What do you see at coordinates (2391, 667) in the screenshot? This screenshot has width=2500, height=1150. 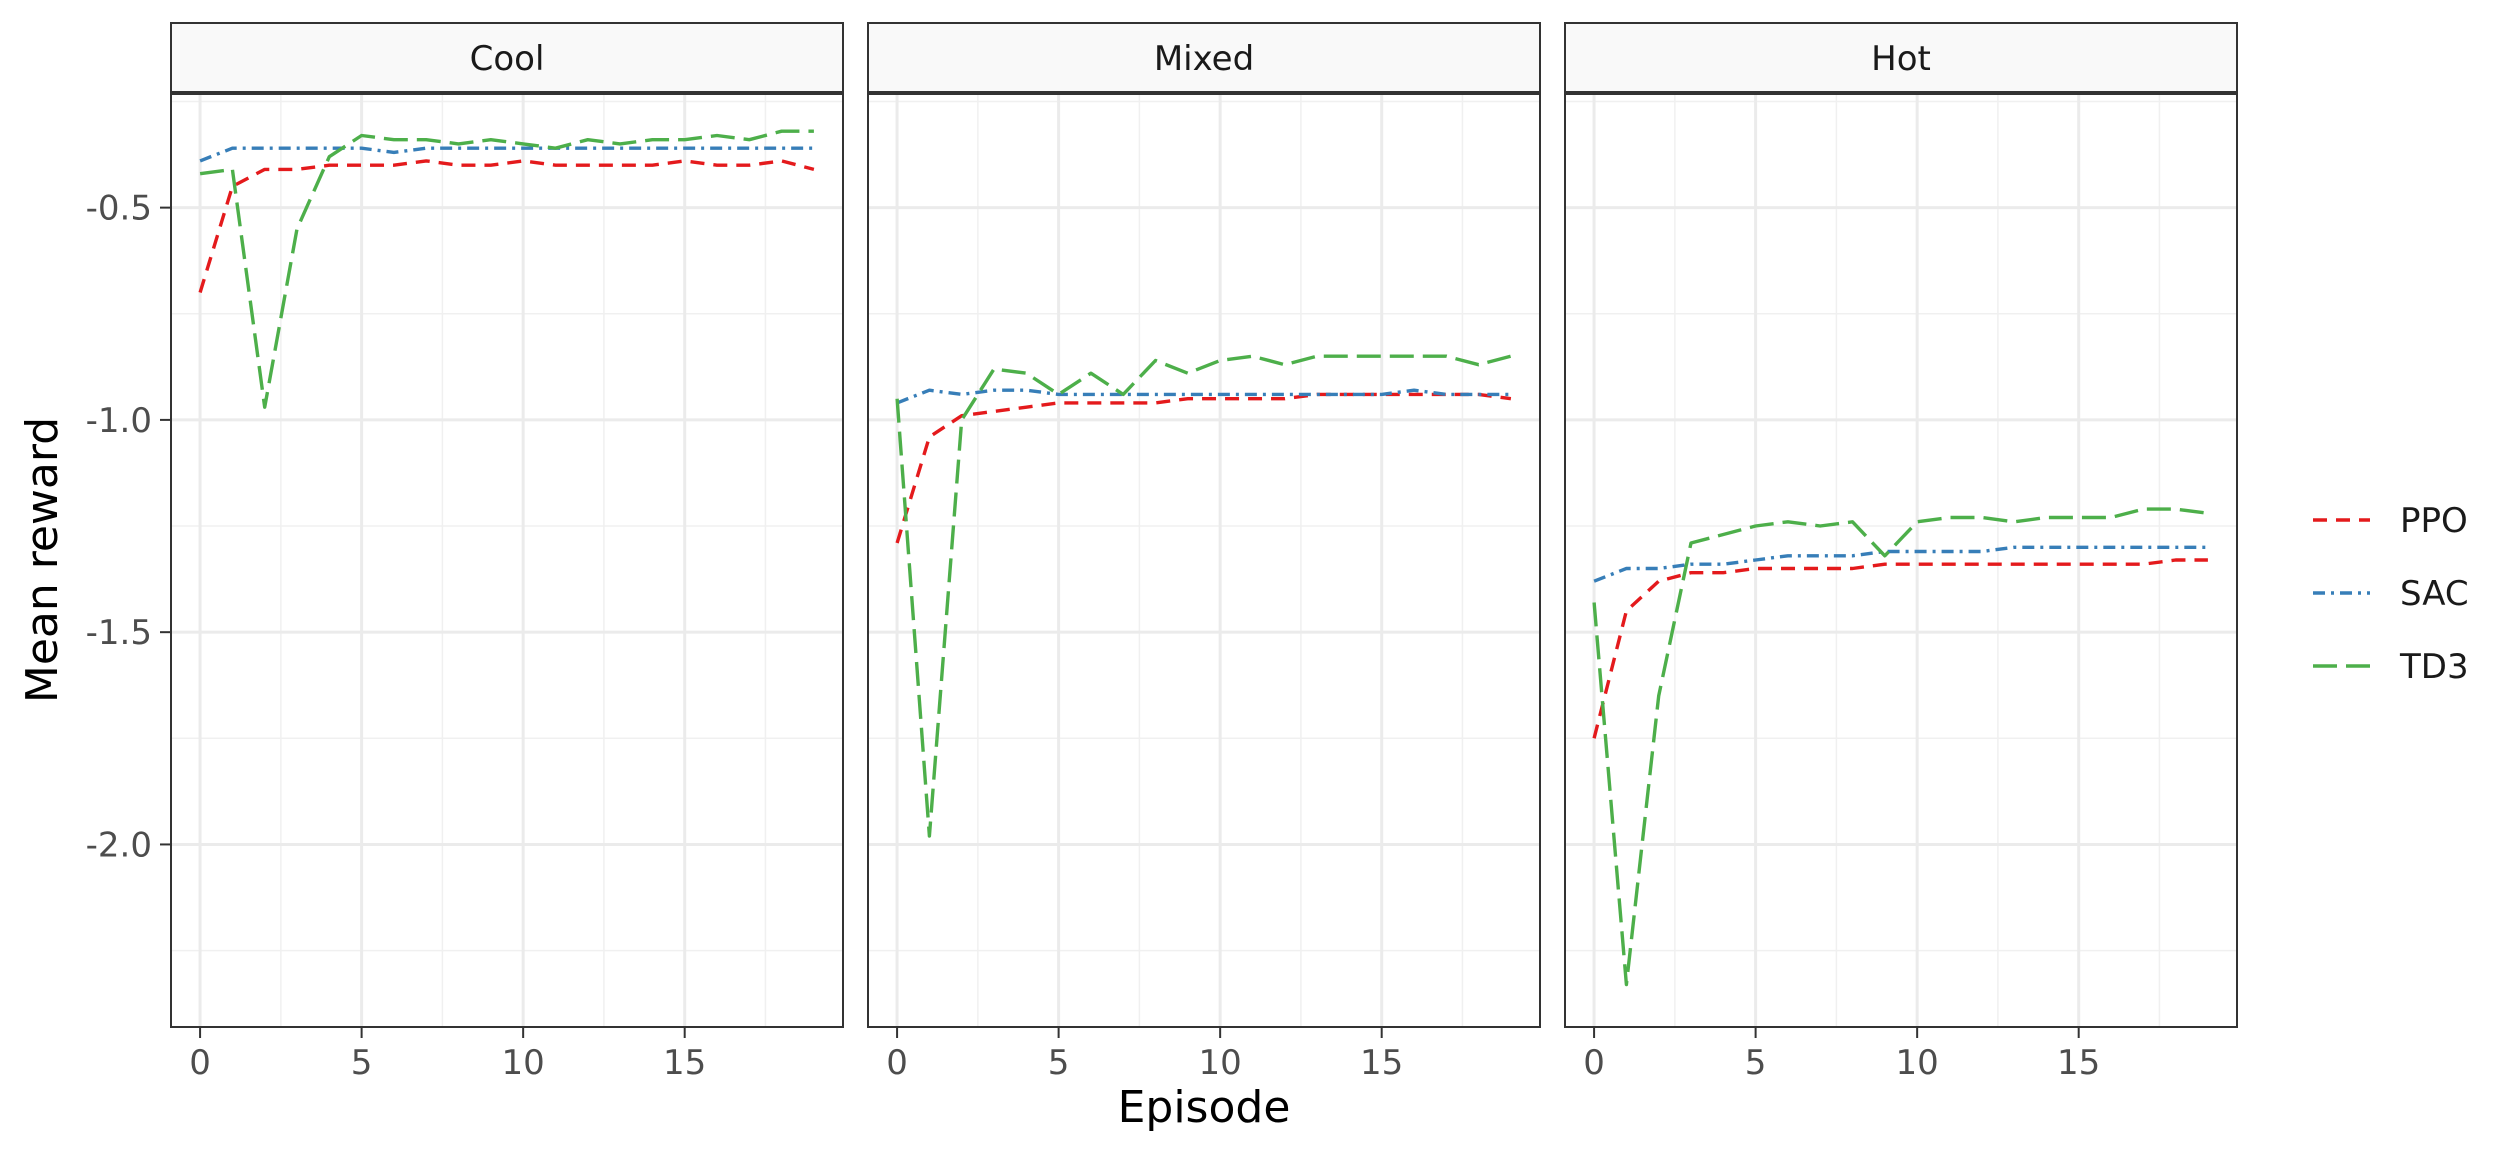 I see `legend-item-td3: TD3` at bounding box center [2391, 667].